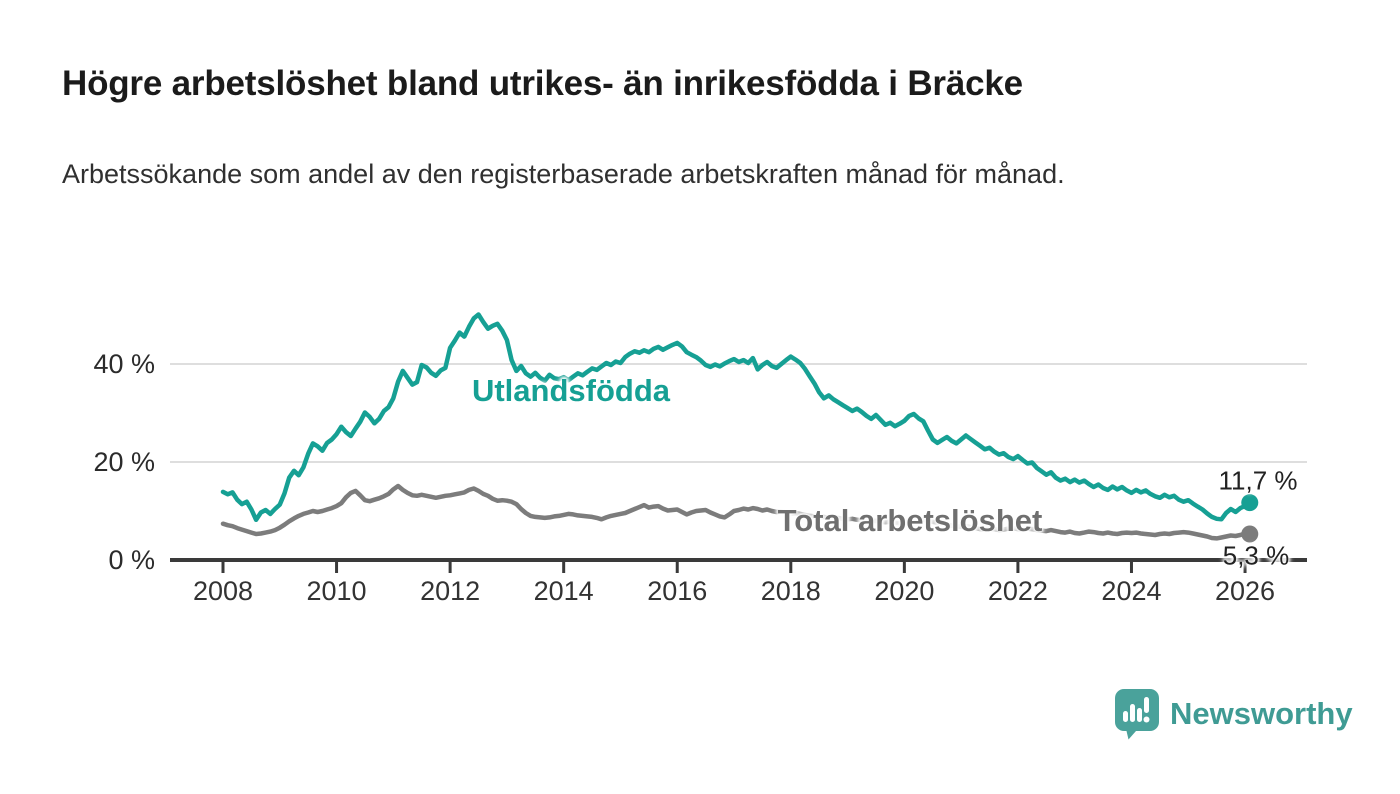 The height and width of the screenshot is (794, 1400). What do you see at coordinates (131, 560) in the screenshot?
I see `y-tick-label: 0 %` at bounding box center [131, 560].